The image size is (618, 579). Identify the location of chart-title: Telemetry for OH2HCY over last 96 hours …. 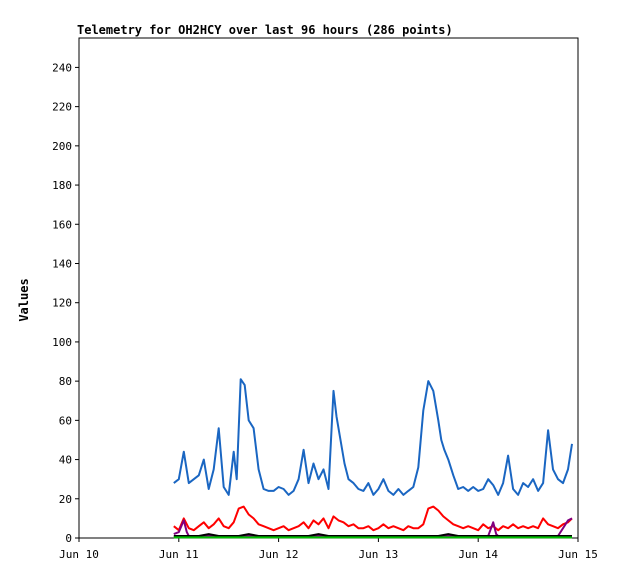
(265, 30).